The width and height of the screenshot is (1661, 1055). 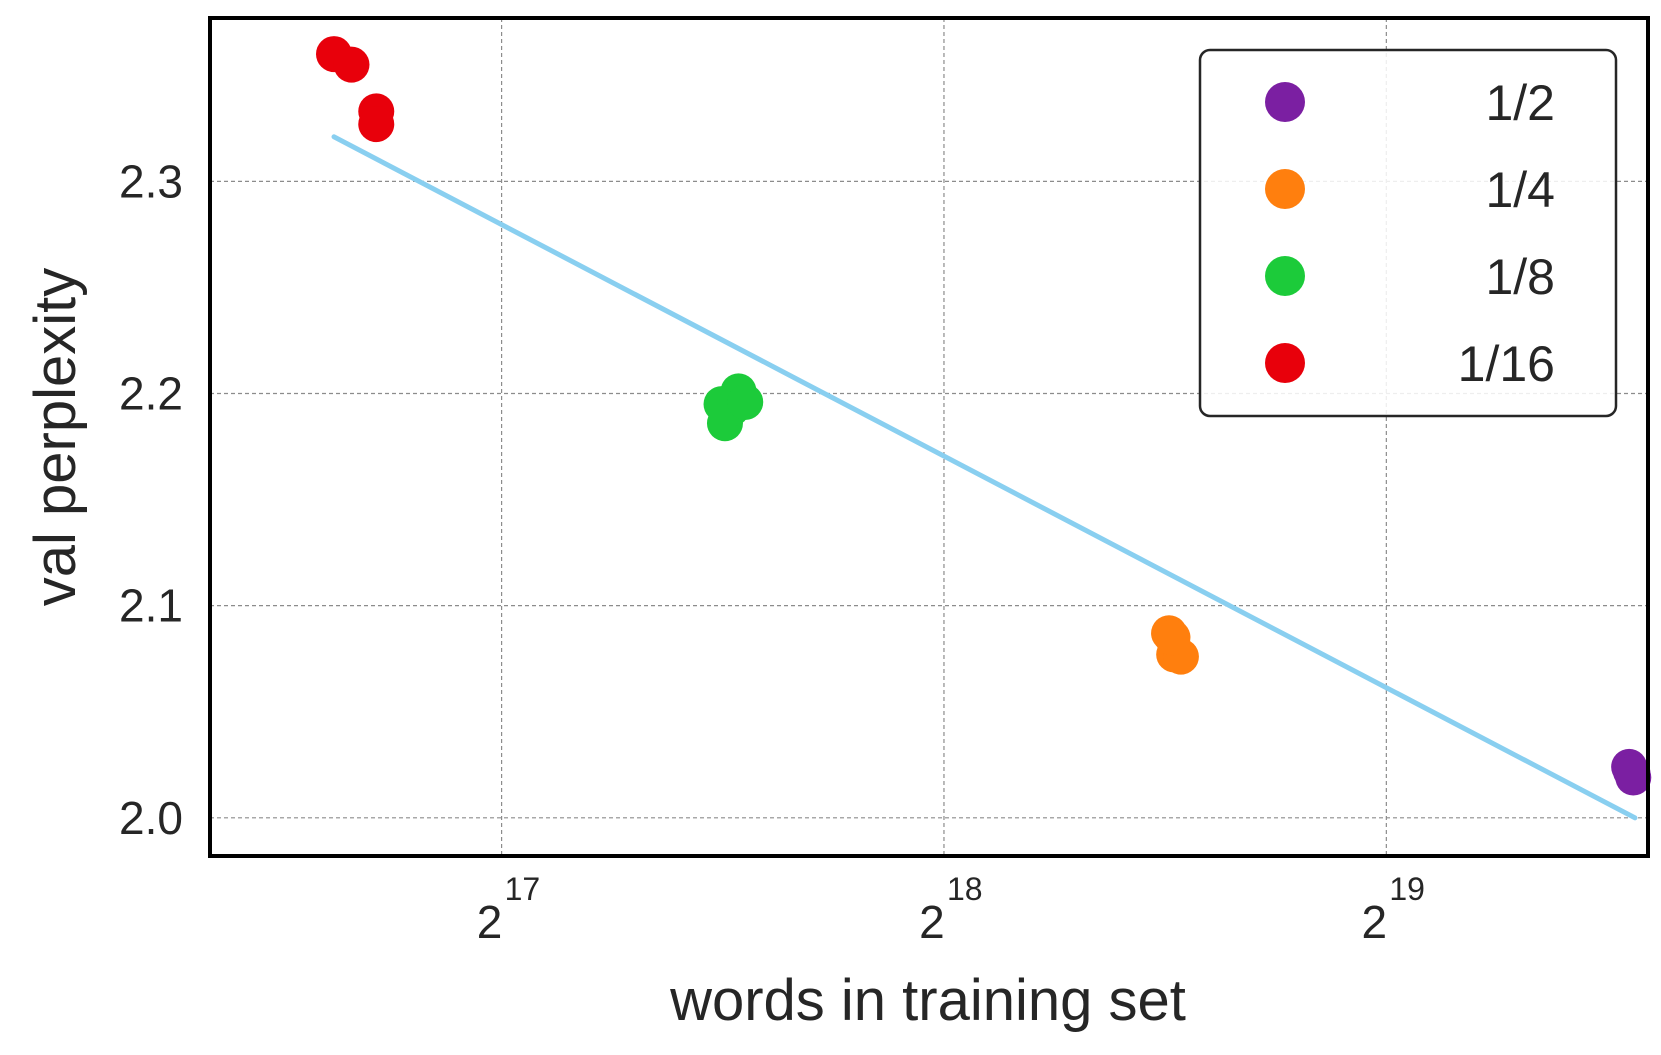 I want to click on y-tick-label: 2.3, so click(x=151, y=181).